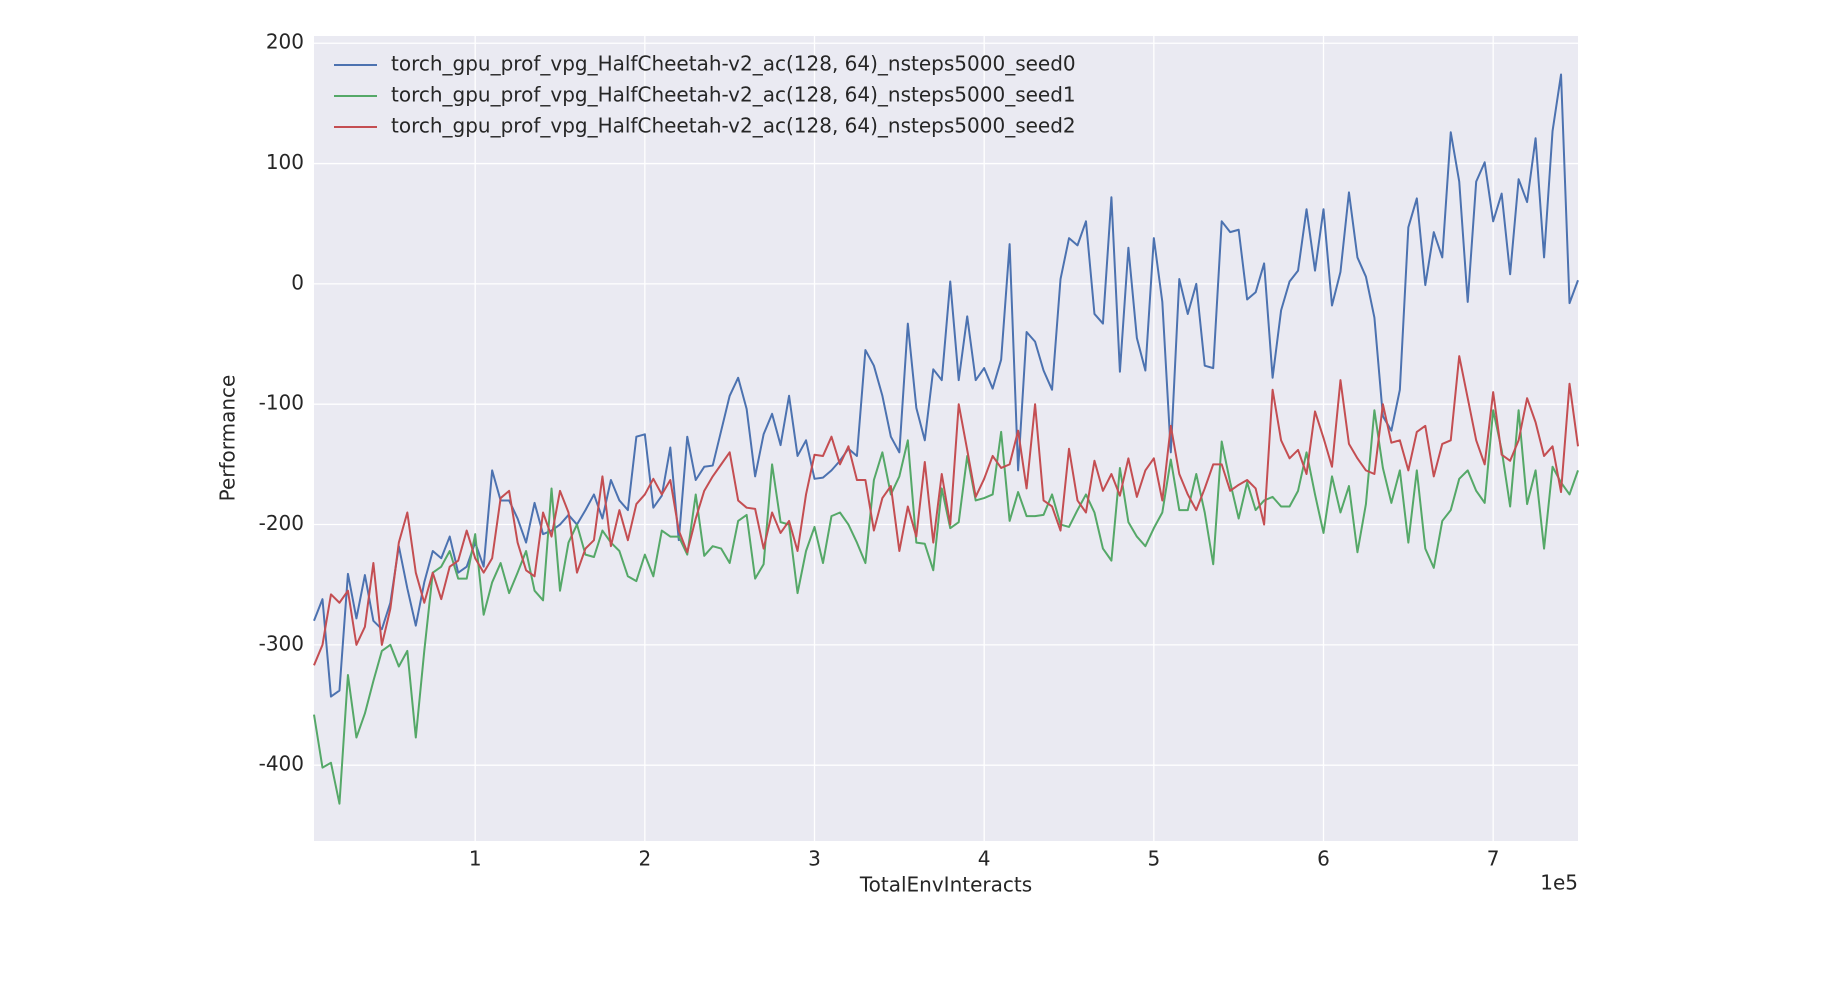 Image resolution: width=1848 pixels, height=982 pixels. I want to click on y-axis-label: Performance, so click(228, 438).